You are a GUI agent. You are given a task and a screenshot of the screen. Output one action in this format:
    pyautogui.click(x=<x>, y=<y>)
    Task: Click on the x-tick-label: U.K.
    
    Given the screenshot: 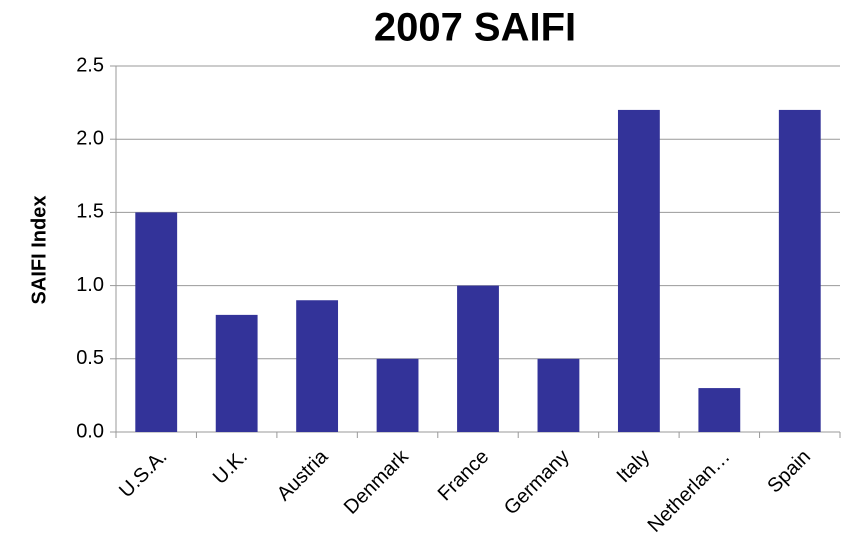 What is the action you would take?
    pyautogui.click(x=230, y=467)
    